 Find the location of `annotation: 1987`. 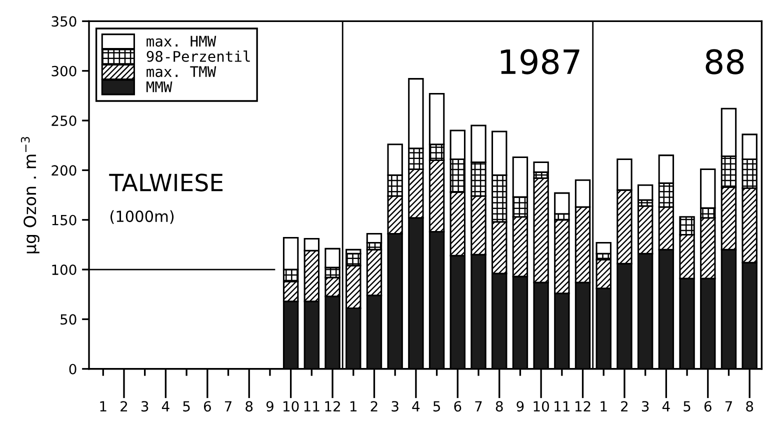

annotation: 1987 is located at coordinates (540, 61).